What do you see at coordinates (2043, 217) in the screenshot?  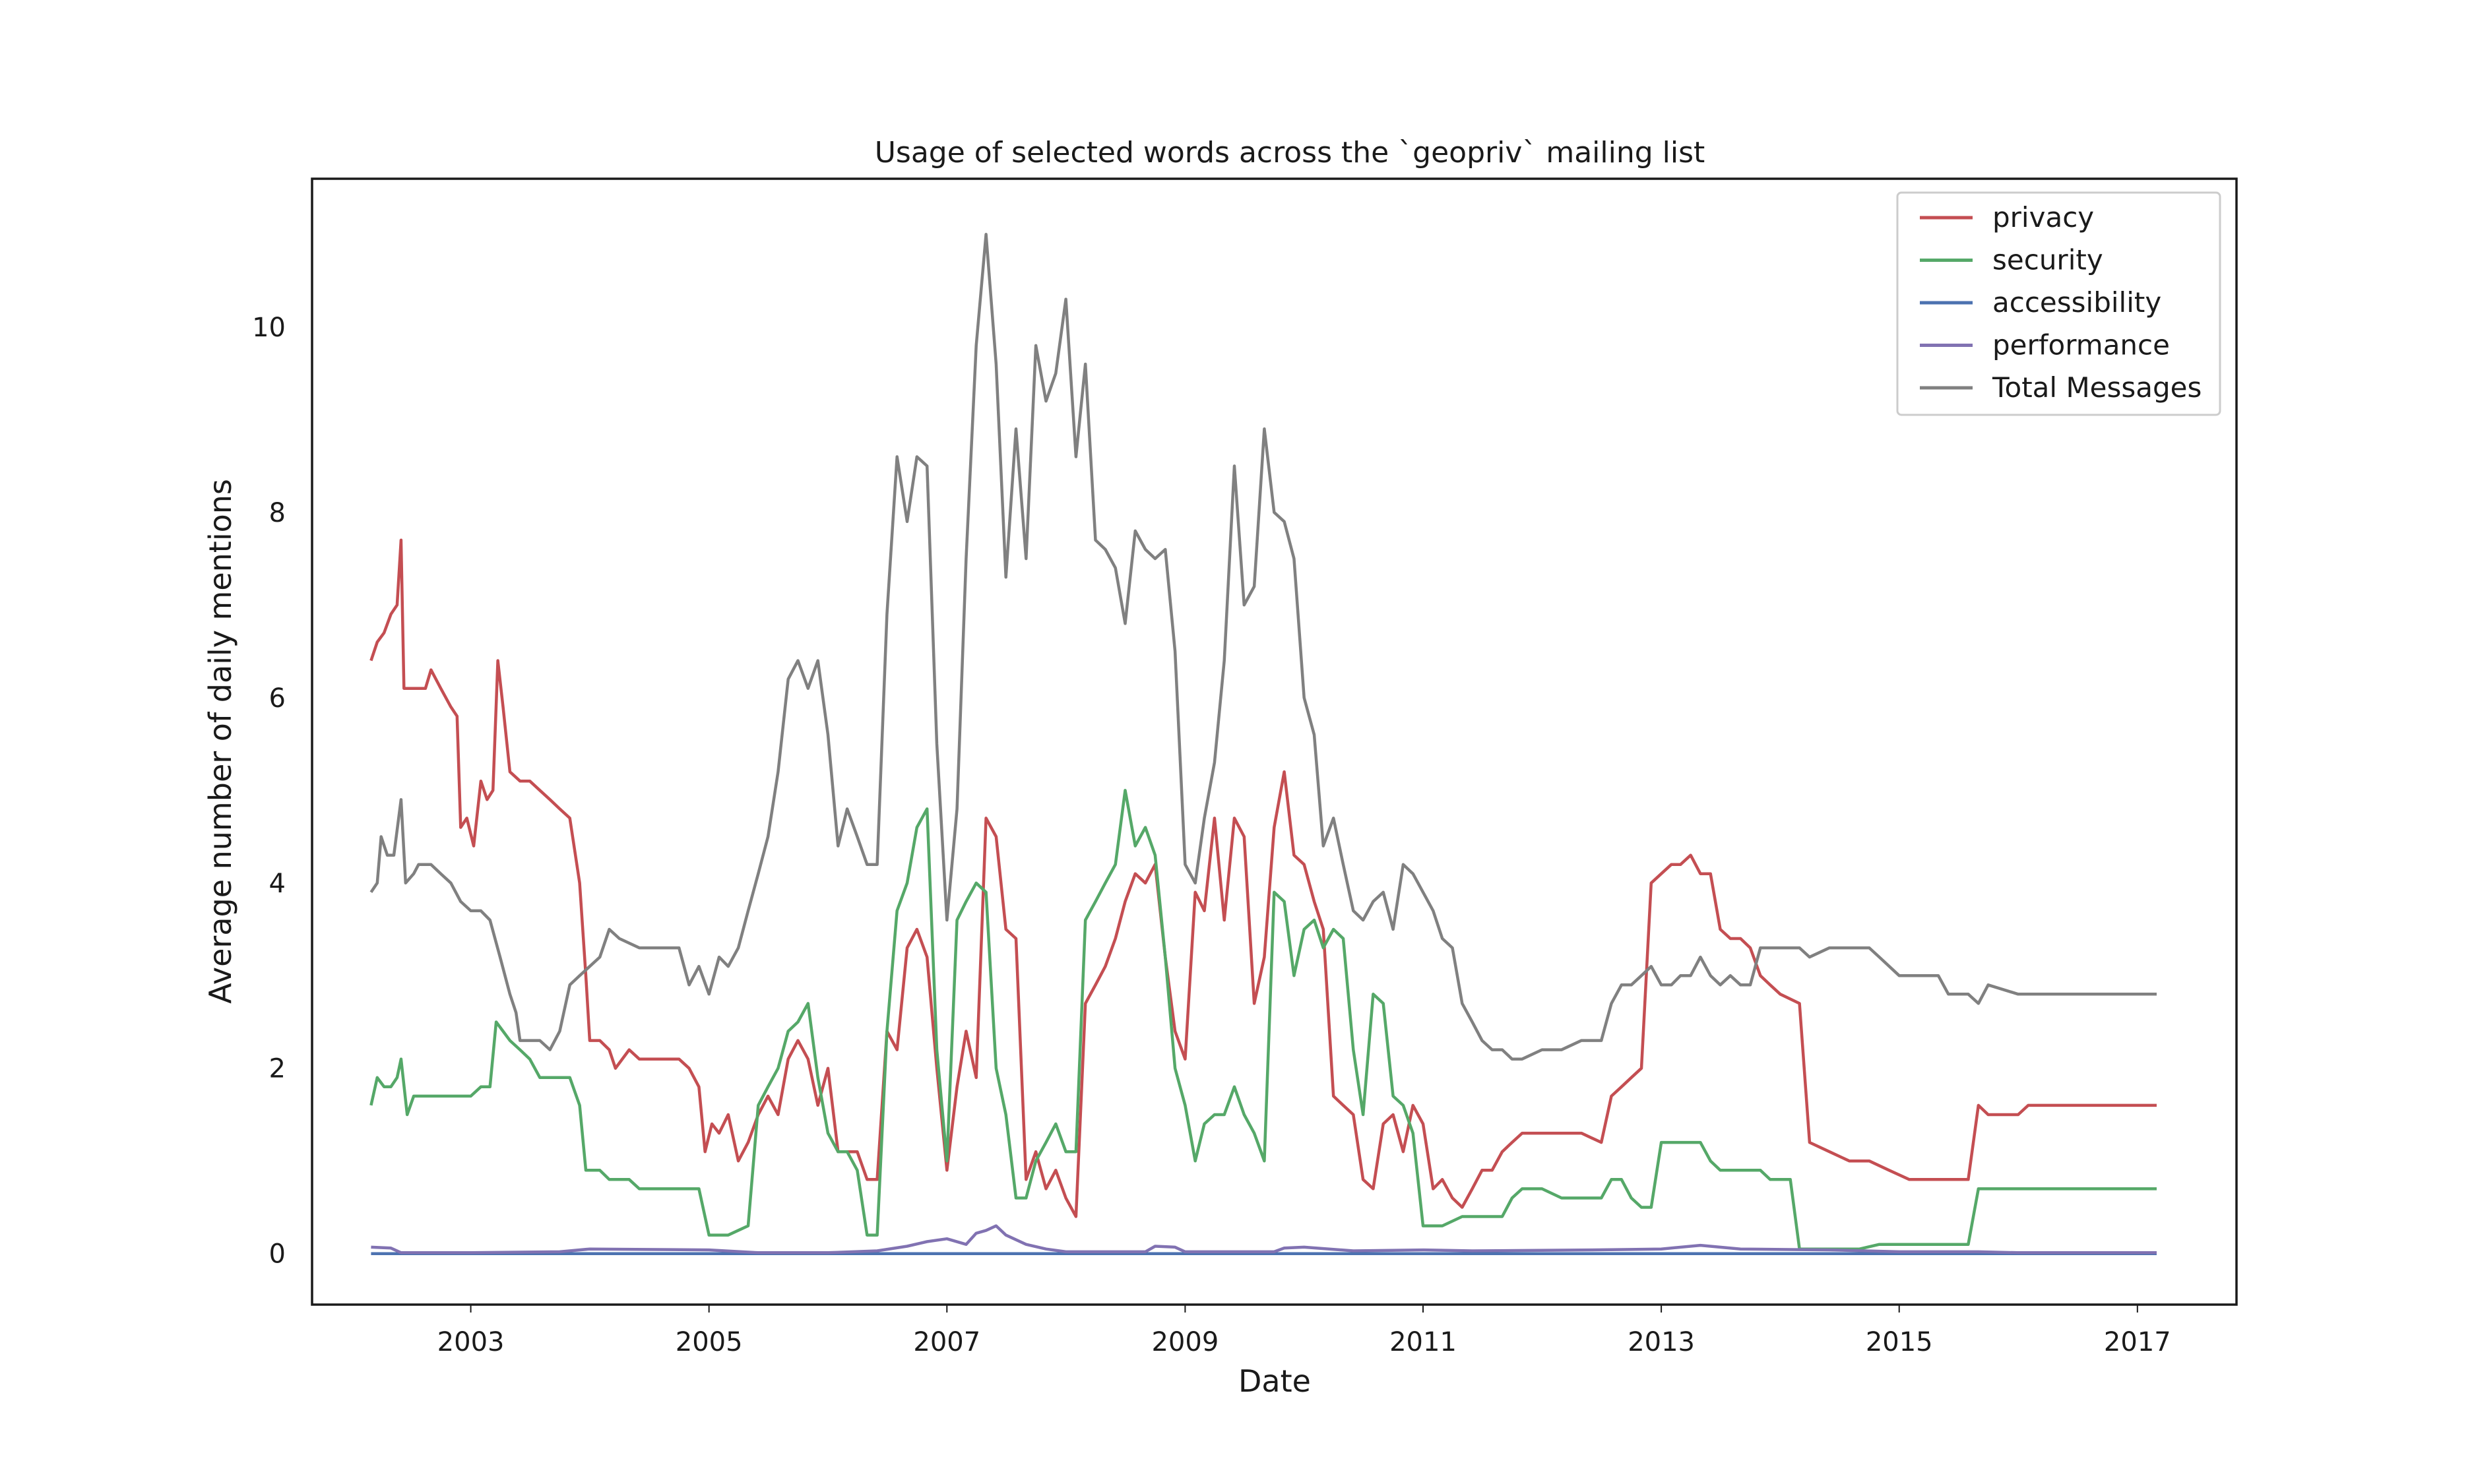 I see `legend-label: privacy` at bounding box center [2043, 217].